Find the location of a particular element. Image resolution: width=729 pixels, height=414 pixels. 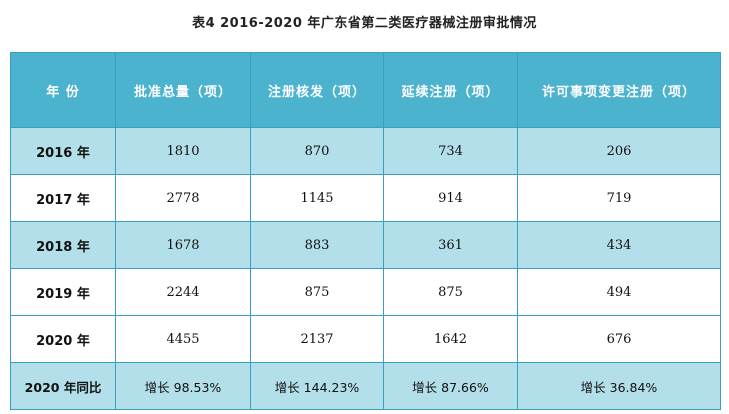

cell-new-registration: 883 is located at coordinates (317, 245).